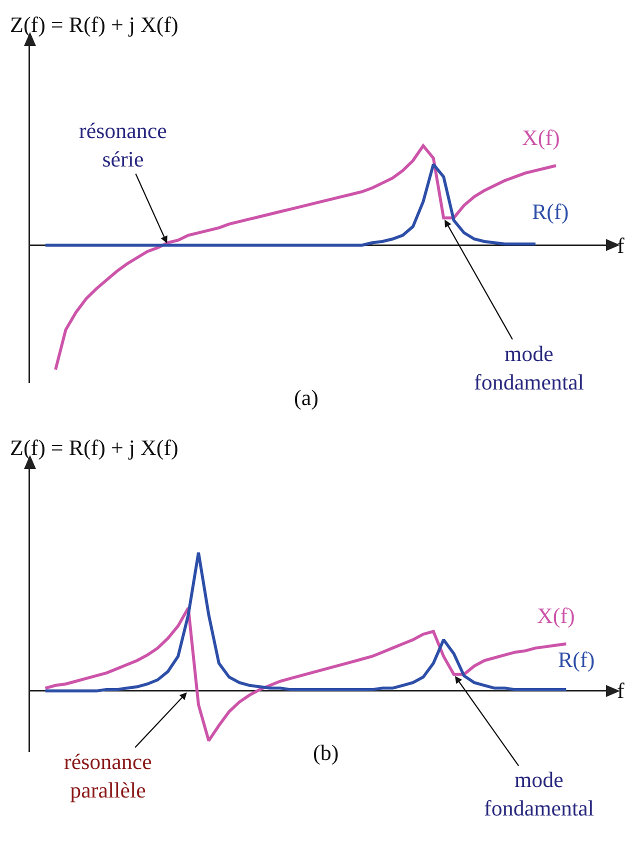  I want to click on text: (a), so click(306, 397).